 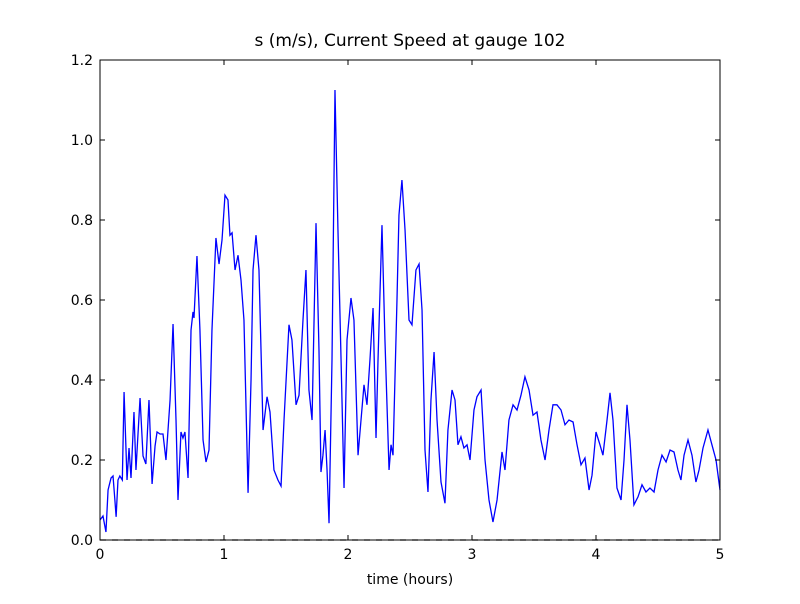 I want to click on y-tick-label: 0.8, so click(x=82, y=221).